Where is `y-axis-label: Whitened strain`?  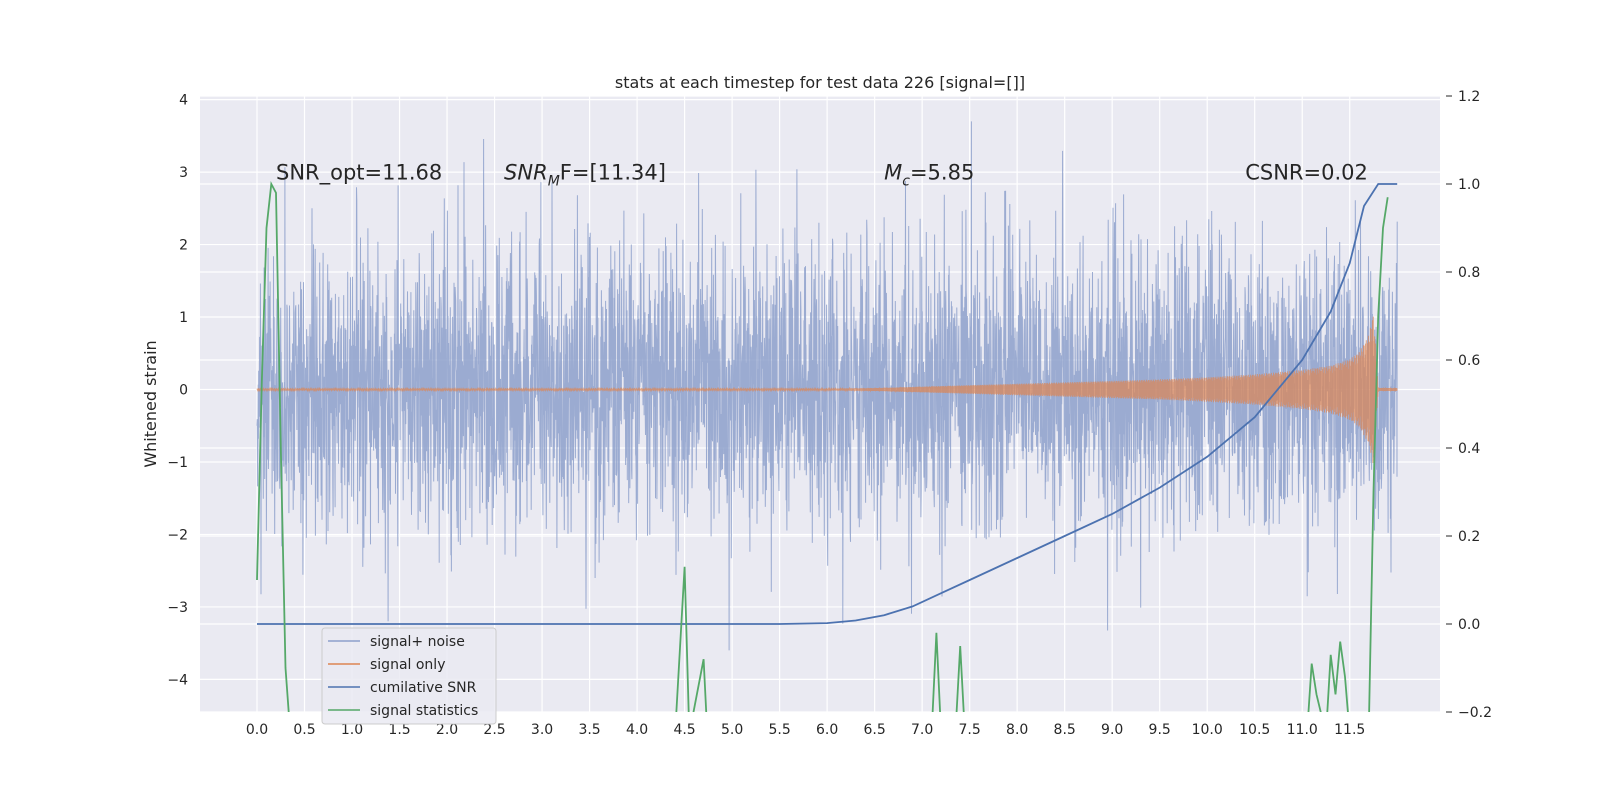 y-axis-label: Whitened strain is located at coordinates (150, 403).